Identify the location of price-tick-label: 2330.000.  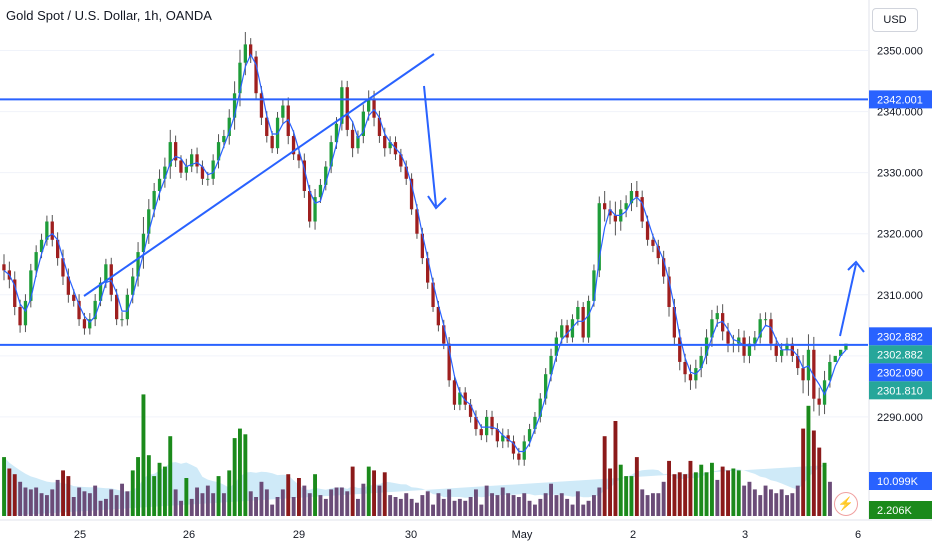
(900, 174).